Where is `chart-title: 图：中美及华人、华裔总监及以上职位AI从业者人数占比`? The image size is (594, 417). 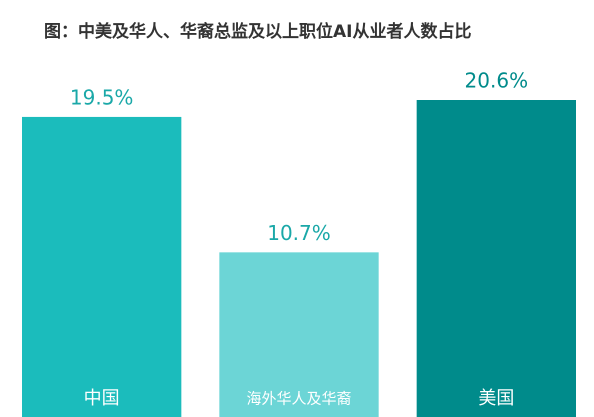
chart-title: 图：中美及华人、华裔总监及以上职位AI从业者人数占比 is located at coordinates (257, 31).